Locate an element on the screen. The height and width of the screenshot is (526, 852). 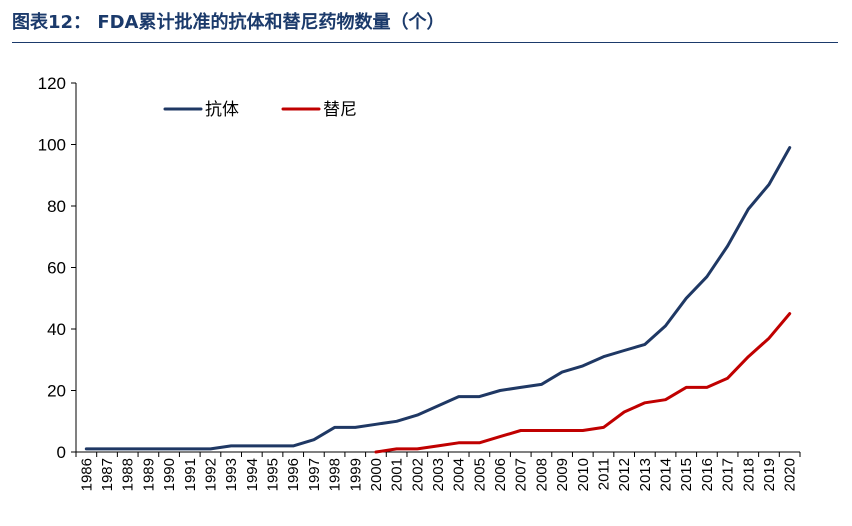
y-axis-ticks: 0 20 40 60 80 100 120 is located at coordinates (57, 268).